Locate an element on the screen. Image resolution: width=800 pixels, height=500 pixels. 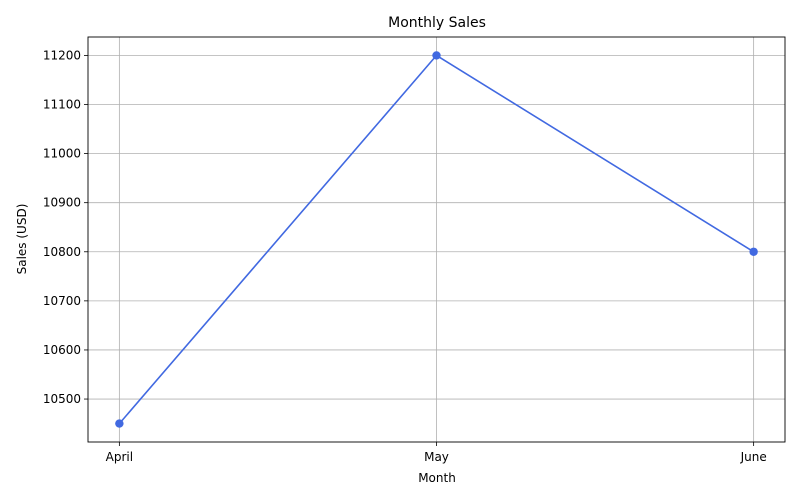
x-tick-label: May is located at coordinates (436, 457).